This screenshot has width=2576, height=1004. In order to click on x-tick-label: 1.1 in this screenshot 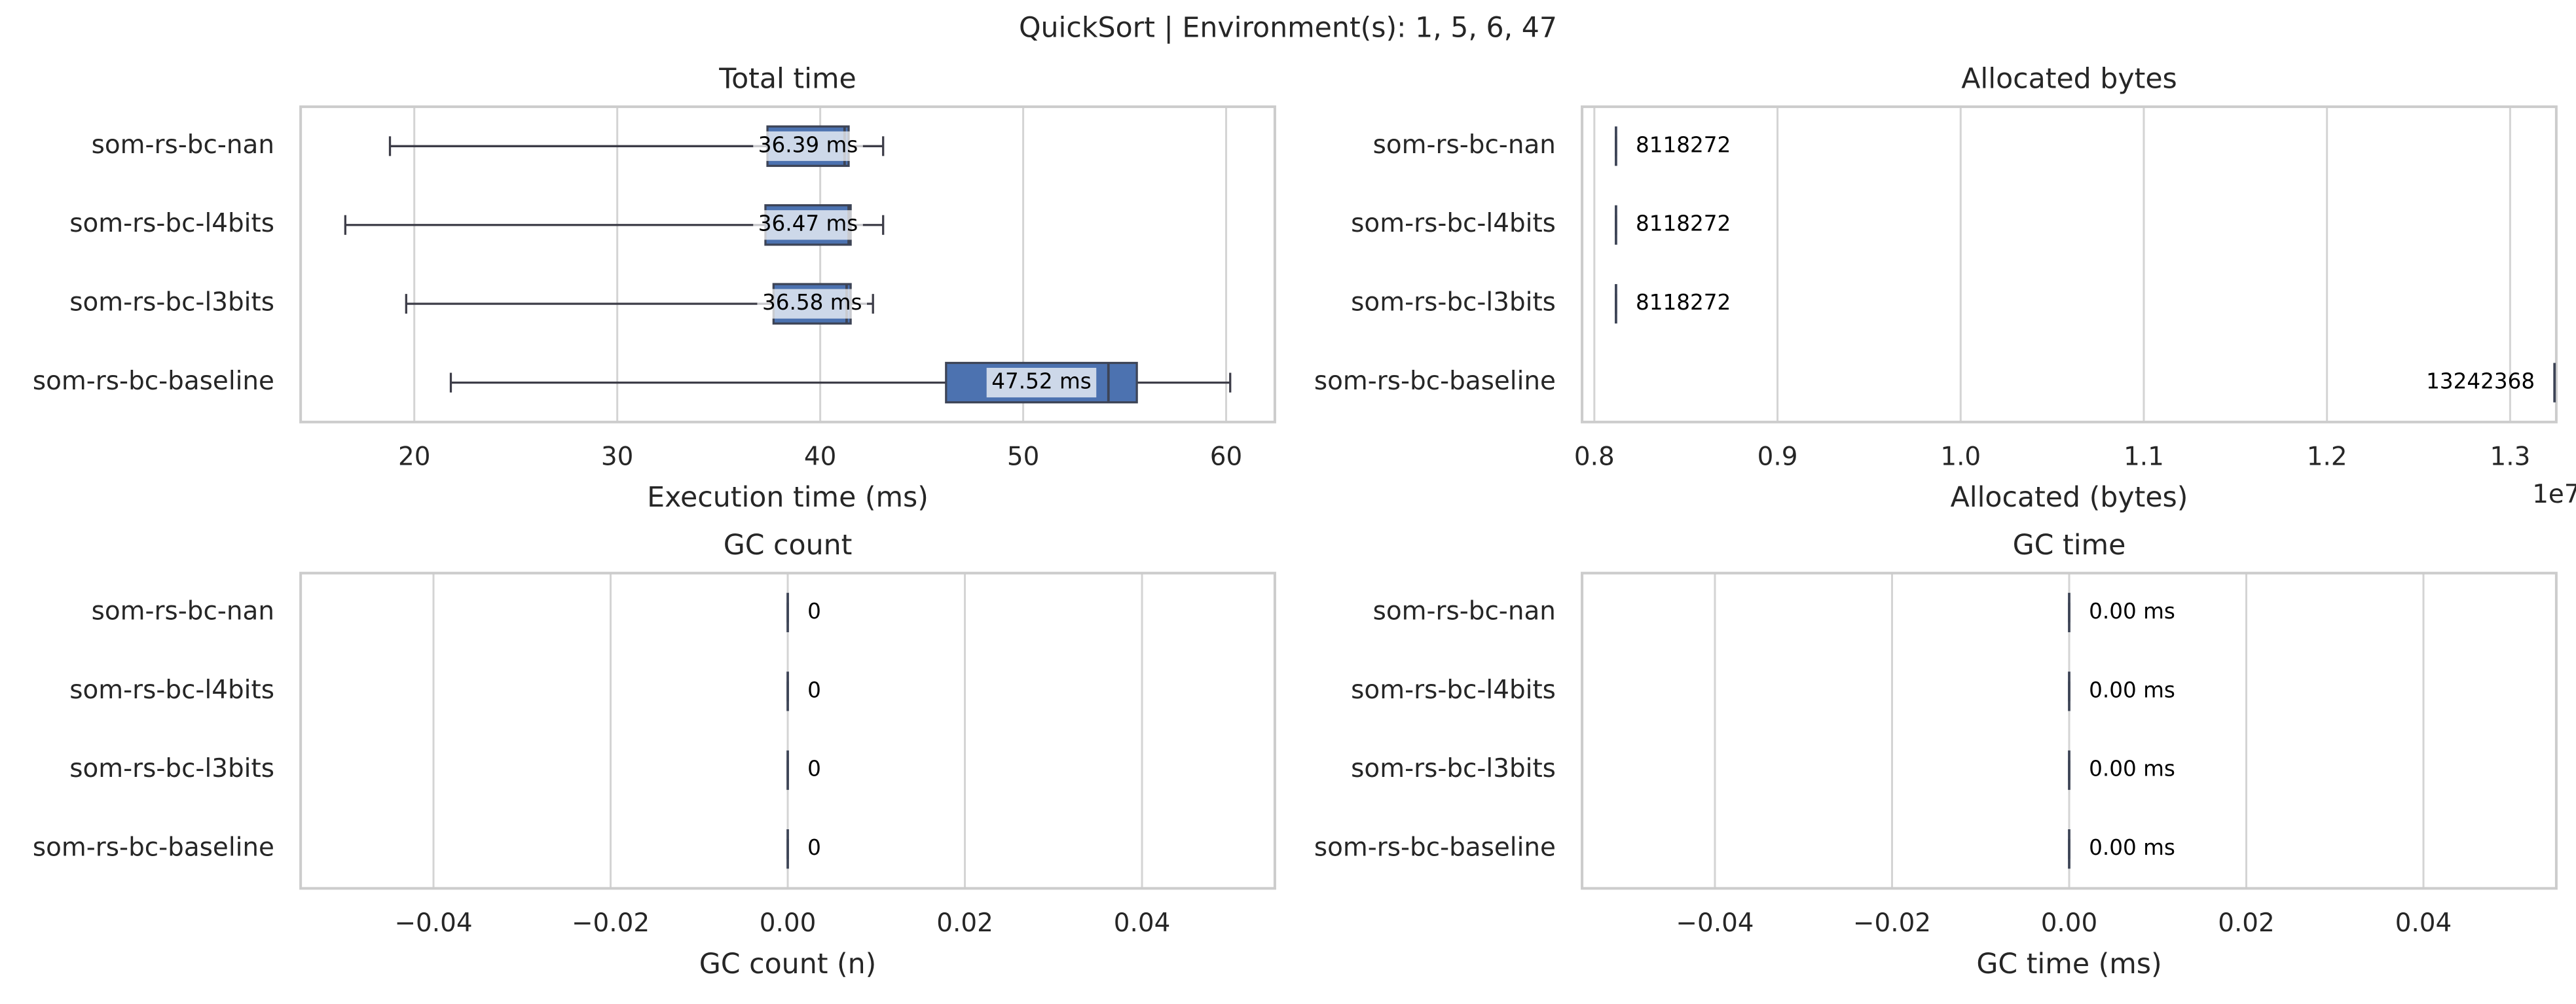, I will do `click(2144, 457)`.